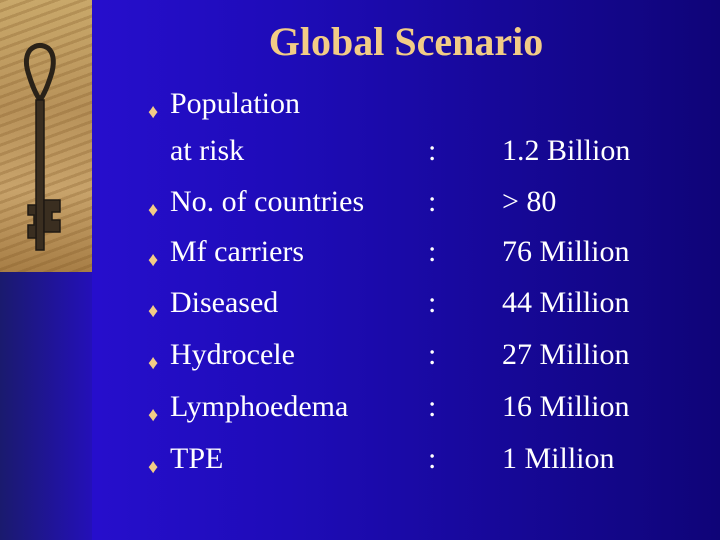  I want to click on row-value: 1.2 Billion, so click(566, 150).